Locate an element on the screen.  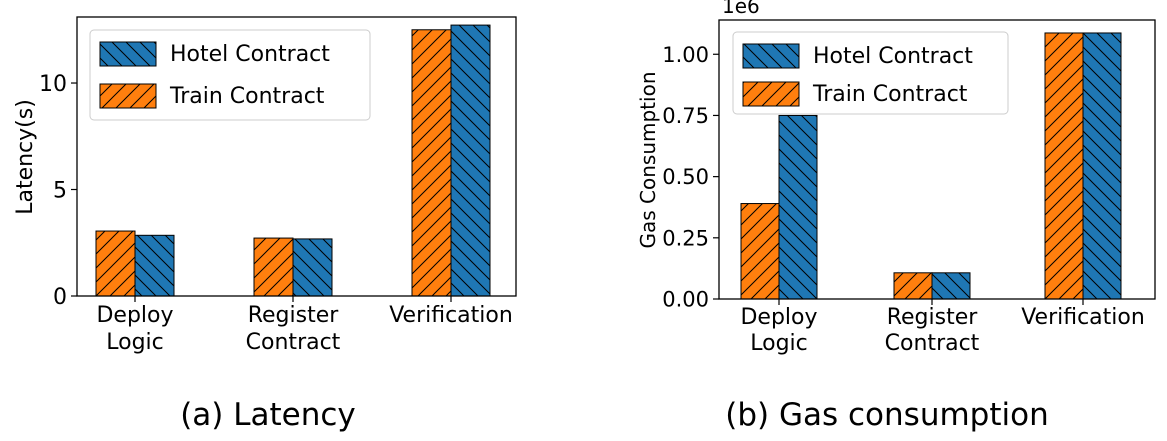
latency-bar-hotel-contract-1-hatch is located at coordinates (312, 267).